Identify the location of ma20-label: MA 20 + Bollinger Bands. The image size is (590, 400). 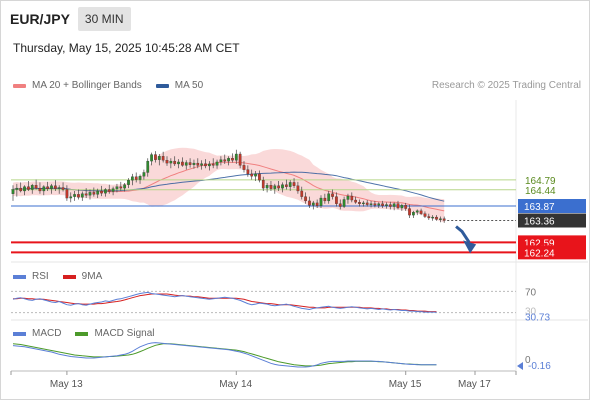
(87, 85).